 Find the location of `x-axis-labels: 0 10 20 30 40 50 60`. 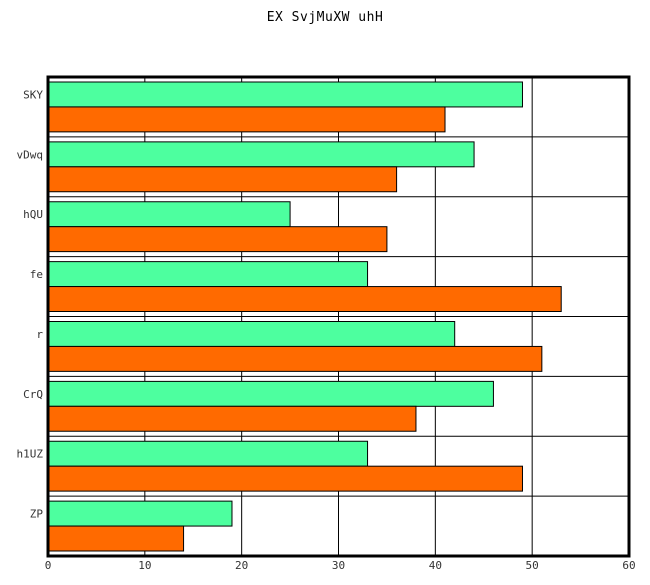

x-axis-labels: 0 10 20 30 40 50 60 is located at coordinates (340, 565).